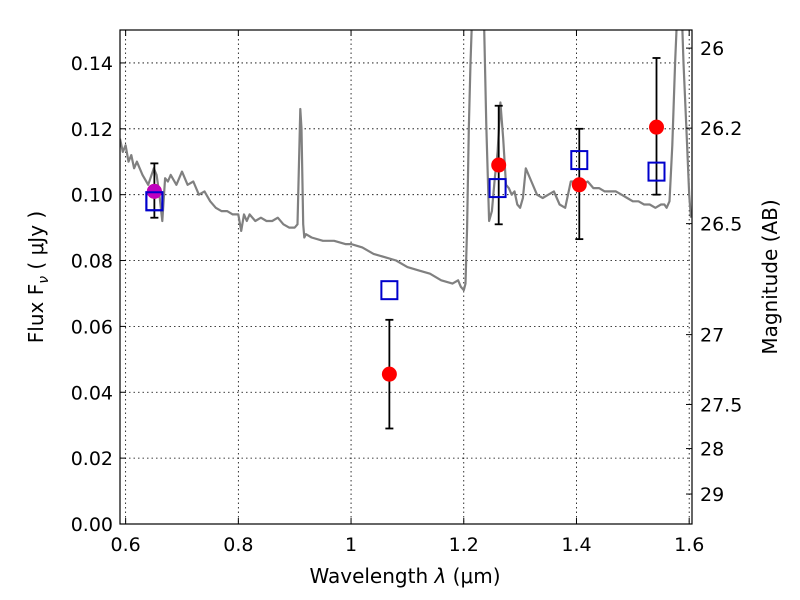  What do you see at coordinates (770, 276) in the screenshot?
I see `y2-axis-label: Magnitude (AB)` at bounding box center [770, 276].